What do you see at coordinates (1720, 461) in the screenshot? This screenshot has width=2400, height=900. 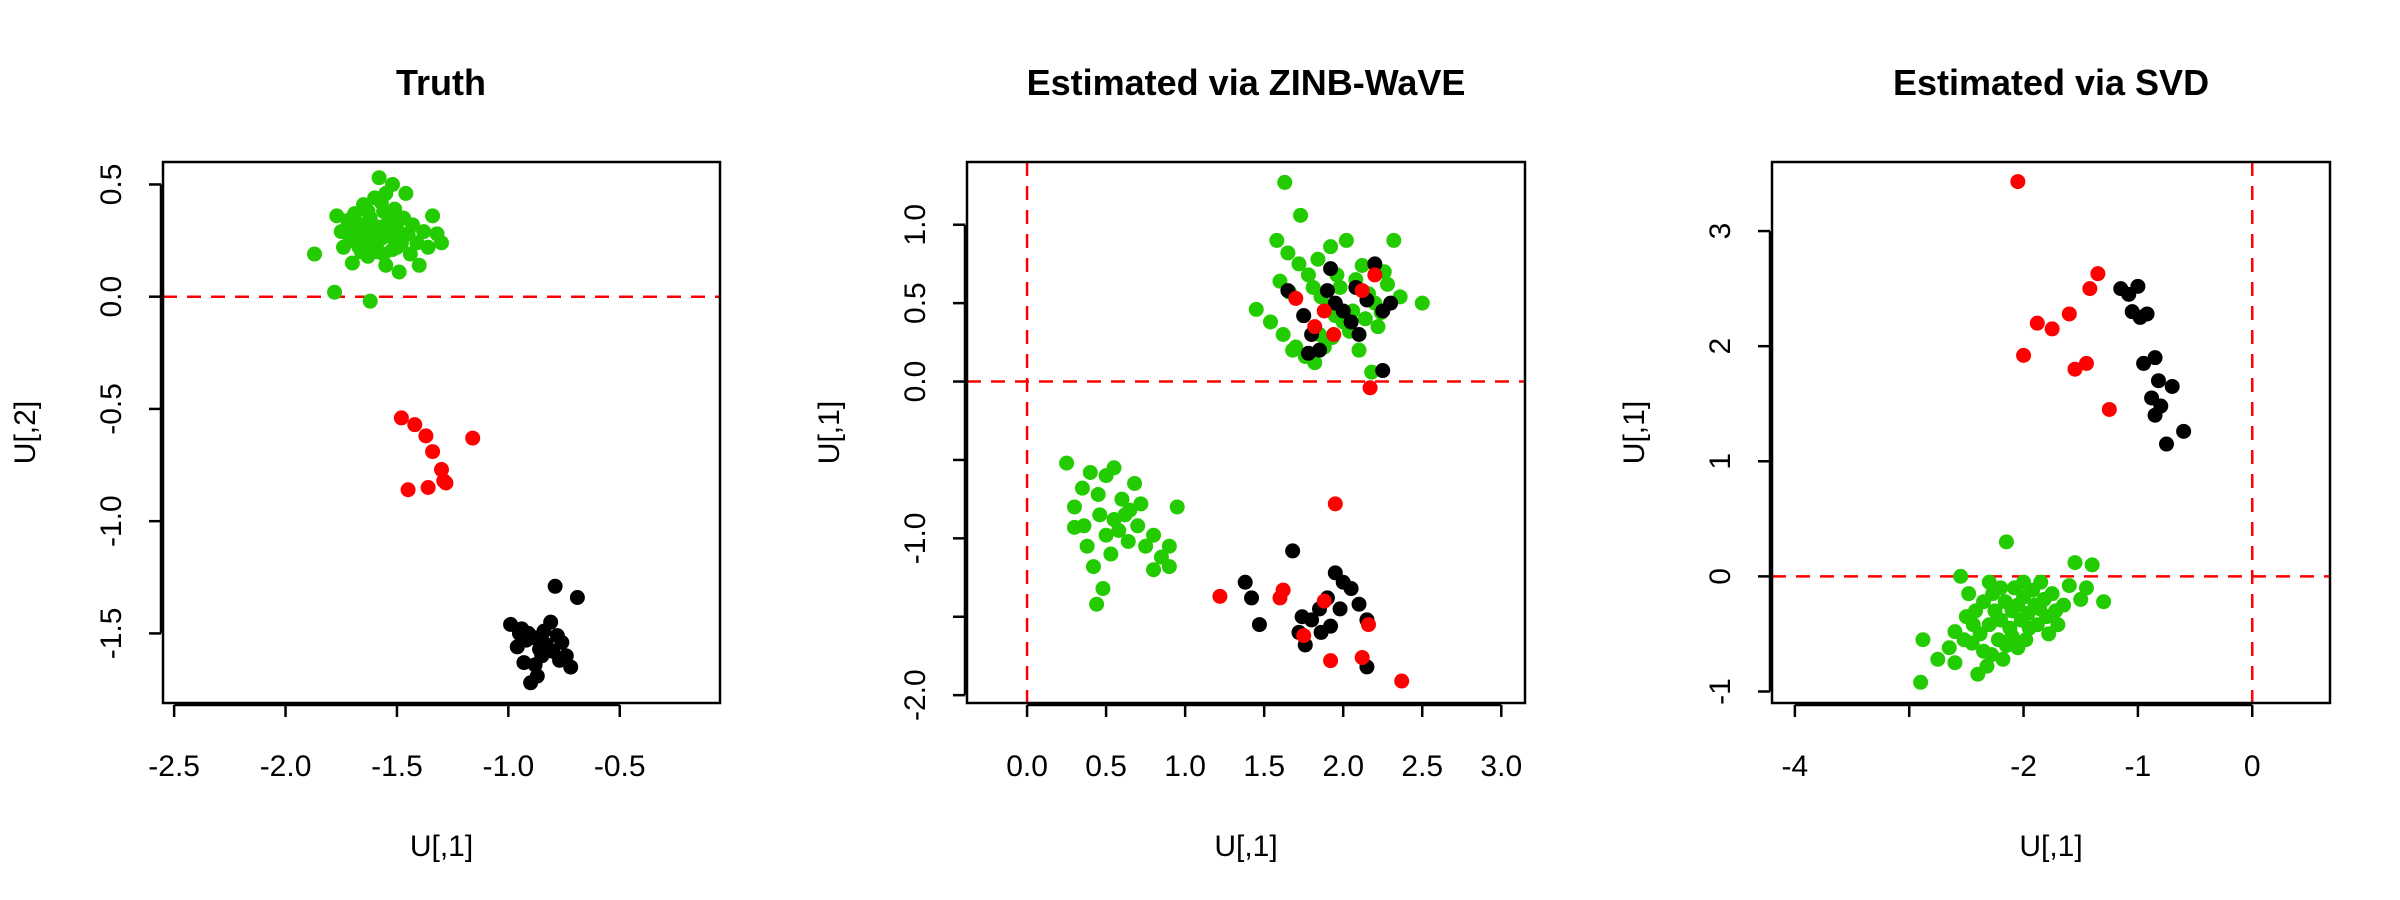 I see `y-tick-label: 1` at bounding box center [1720, 461].